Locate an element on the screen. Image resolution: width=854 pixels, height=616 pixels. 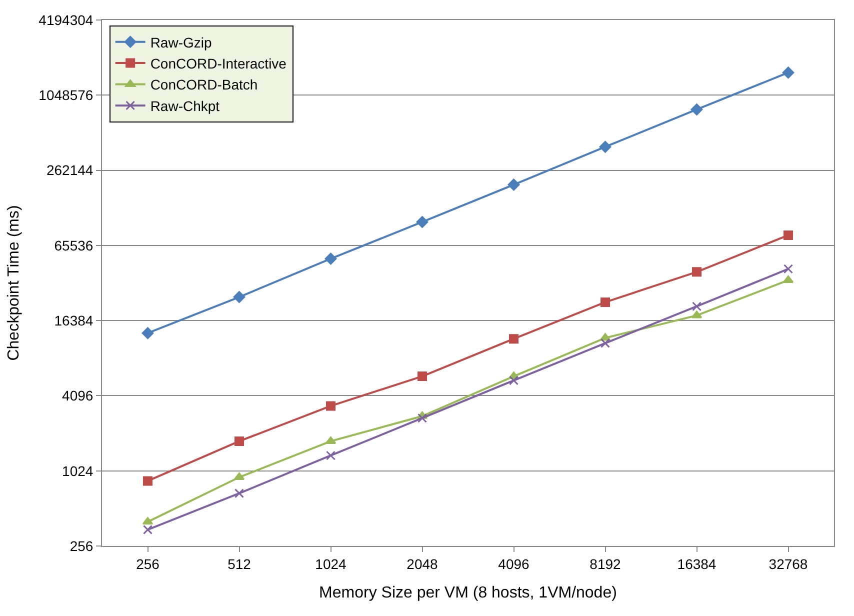
x-tick-label: 32768 is located at coordinates (788, 564).